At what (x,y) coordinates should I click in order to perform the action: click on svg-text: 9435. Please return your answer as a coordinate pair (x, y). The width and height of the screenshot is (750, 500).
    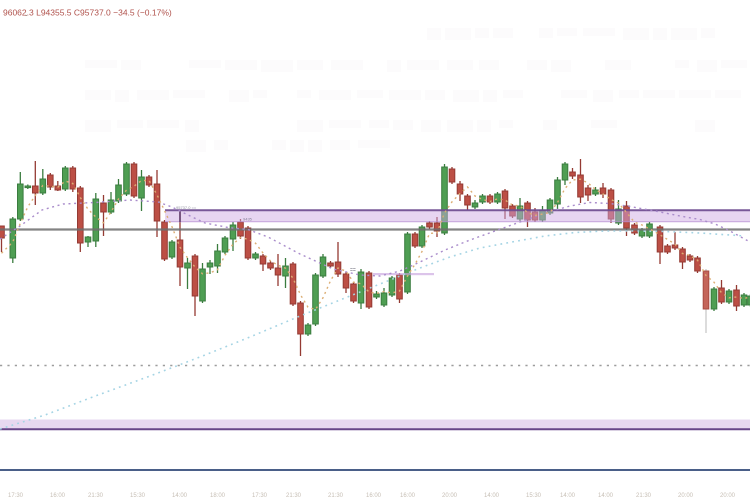
    Looking at the image, I should click on (248, 219).